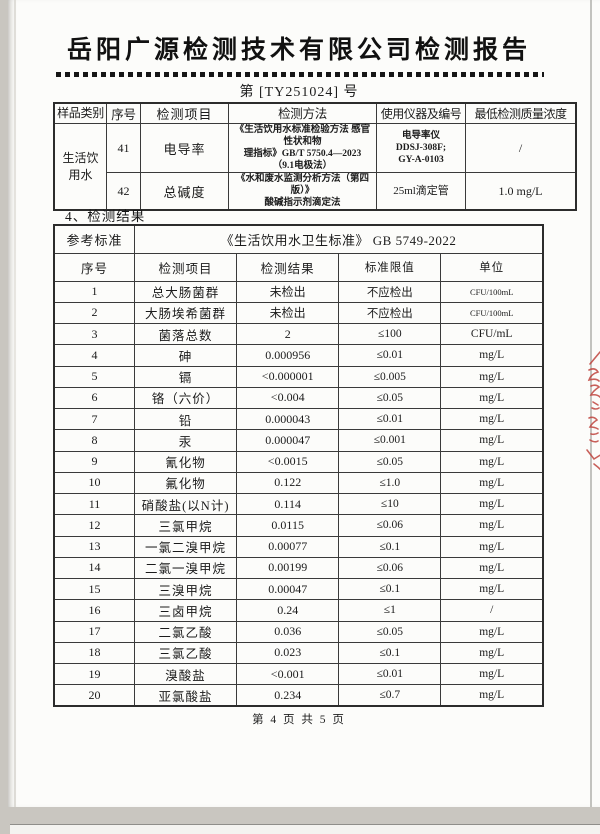 The width and height of the screenshot is (600, 834). Describe the element at coordinates (492, 267) in the screenshot. I see `header-unit: 单位` at that location.